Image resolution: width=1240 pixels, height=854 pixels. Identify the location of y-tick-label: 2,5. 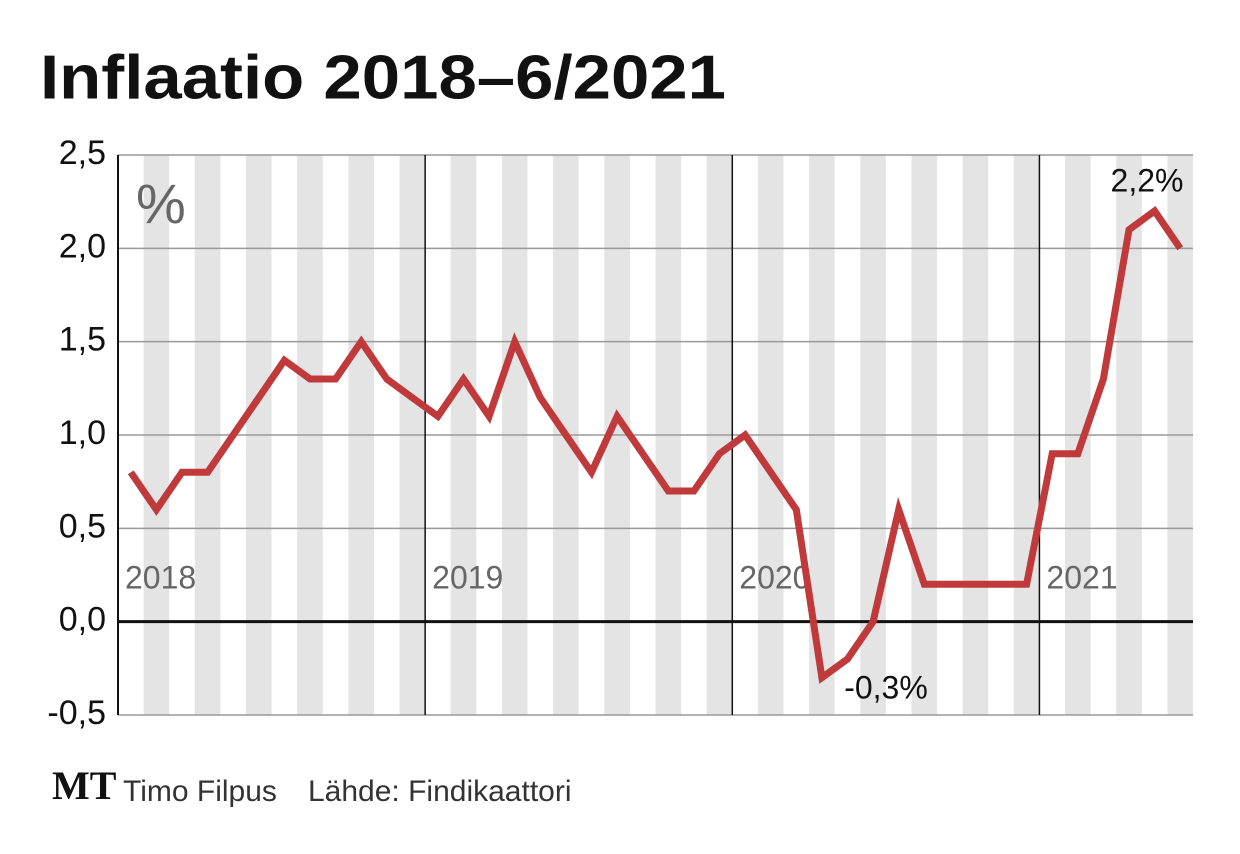
(82, 153).